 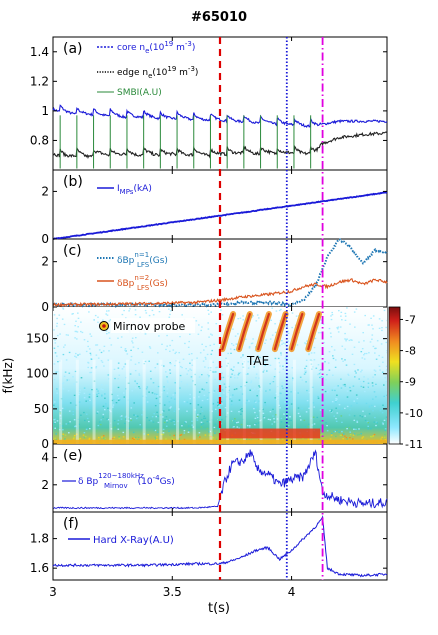 I want to click on colorbar-ticks: -7 -8 -9 -10 -11, so click(x=411, y=382).